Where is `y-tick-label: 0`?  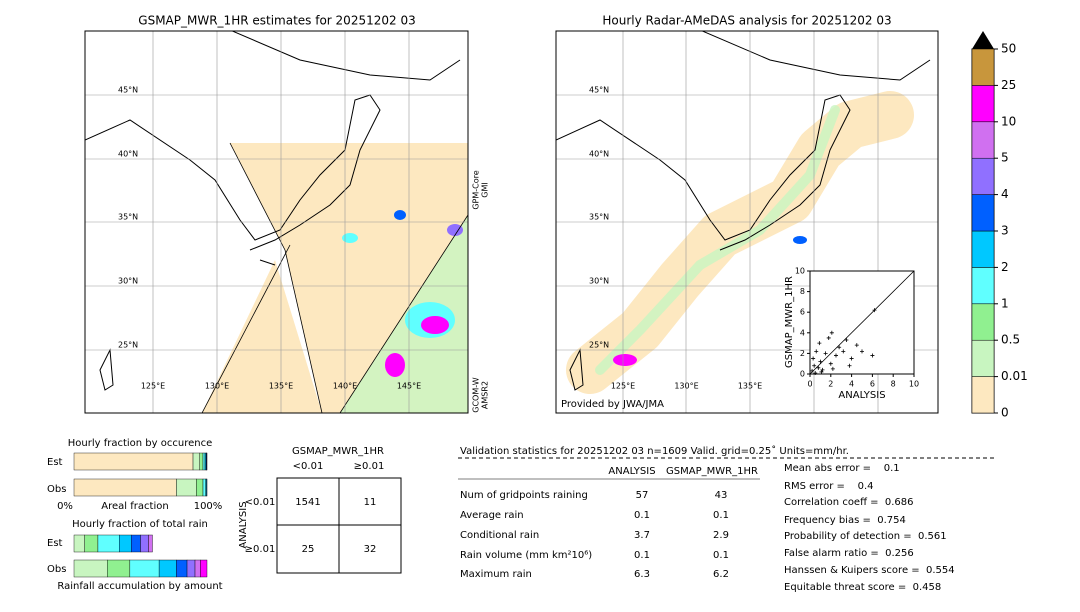
y-tick-label: 0 is located at coordinates (802, 374).